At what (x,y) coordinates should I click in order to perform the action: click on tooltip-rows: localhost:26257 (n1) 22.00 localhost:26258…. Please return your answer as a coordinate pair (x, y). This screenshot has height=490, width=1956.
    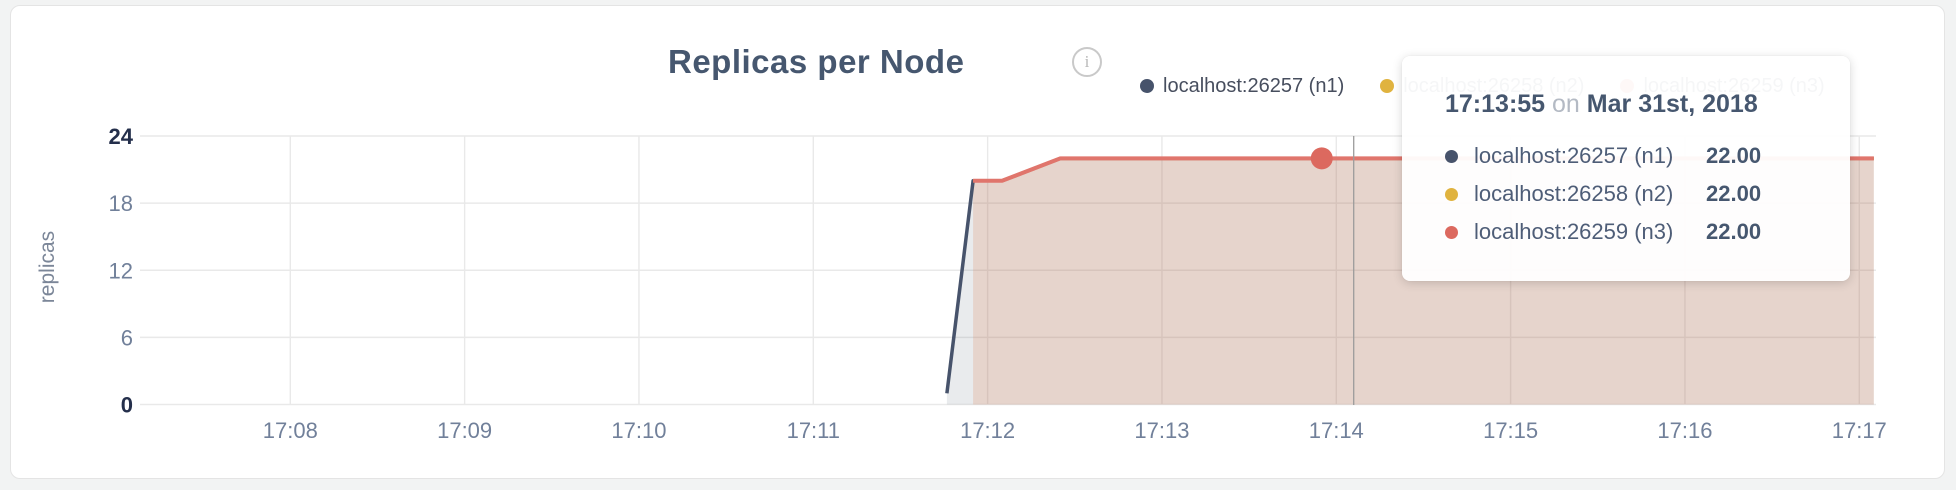
    Looking at the image, I should click on (1632, 194).